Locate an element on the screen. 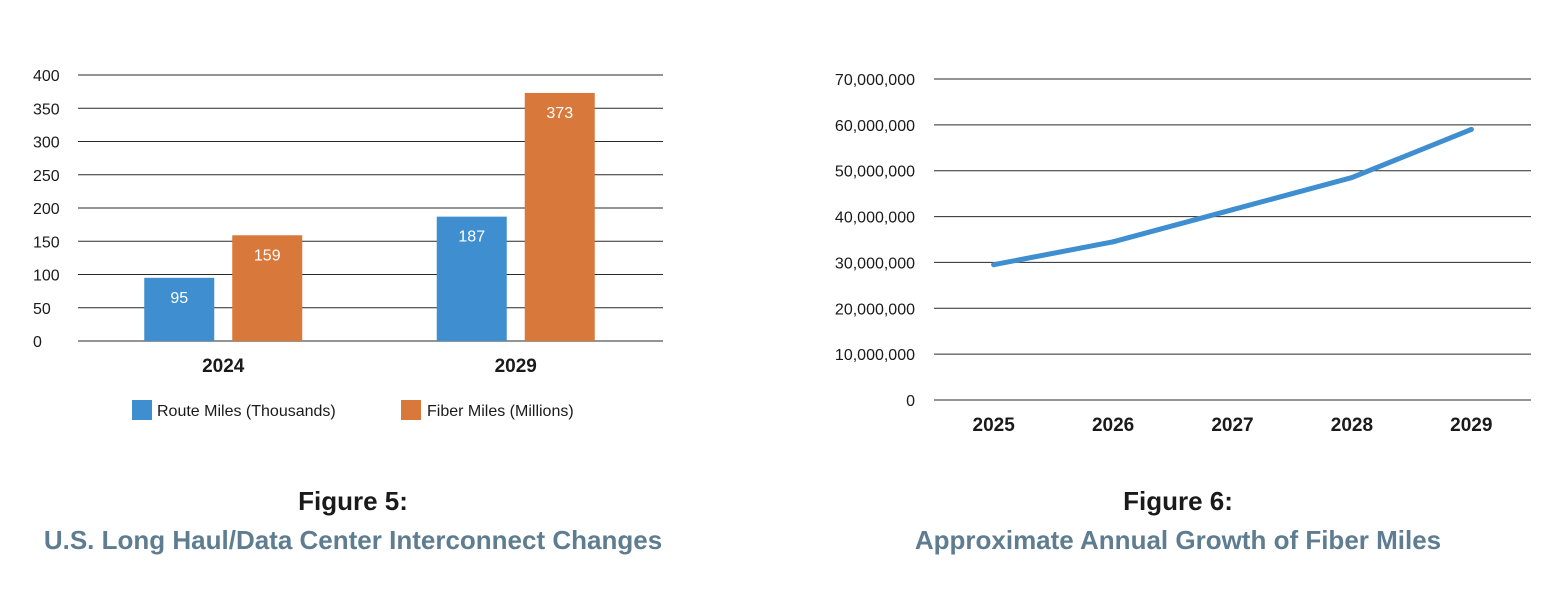 This screenshot has width=1560, height=596. y-tick-label: 30,000,000 is located at coordinates (875, 263).